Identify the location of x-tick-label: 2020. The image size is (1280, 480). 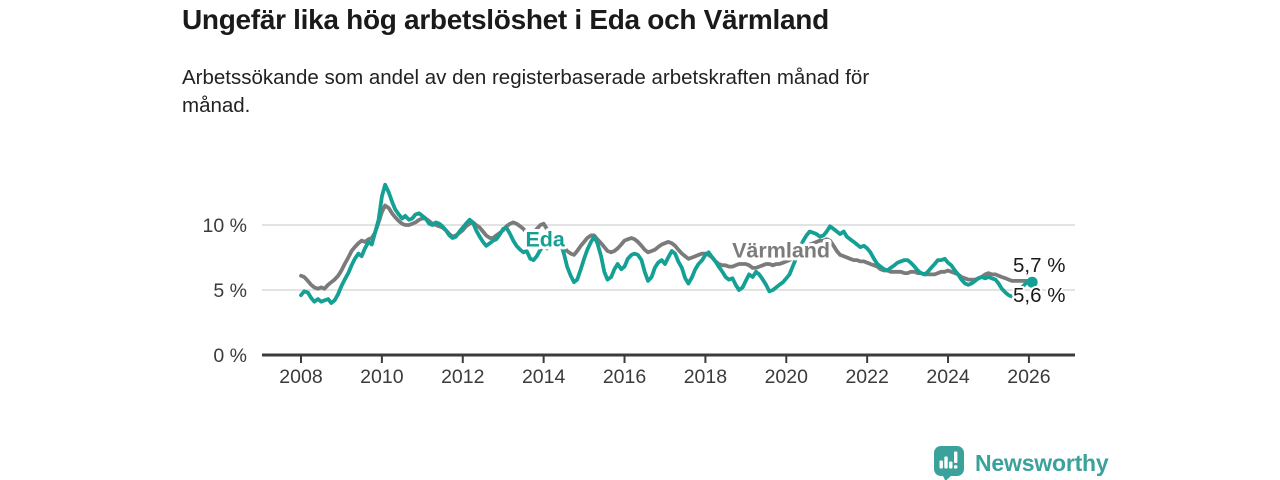
(787, 377).